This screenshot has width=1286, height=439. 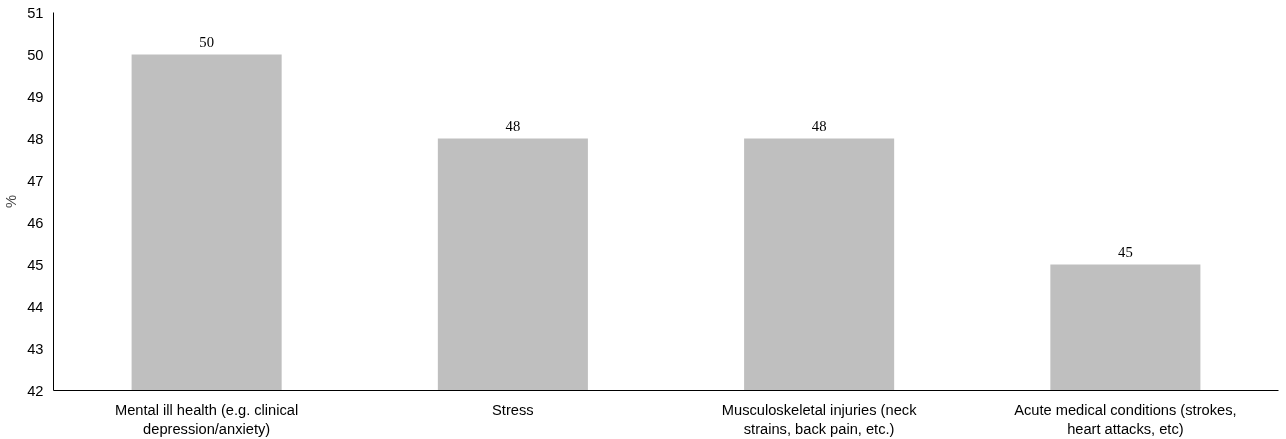 What do you see at coordinates (35, 54) in the screenshot?
I see `y-tick-label: 50` at bounding box center [35, 54].